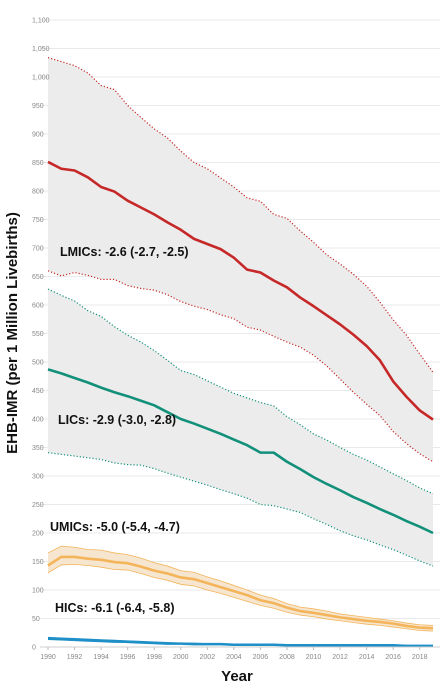 The height and width of the screenshot is (685, 445). Describe the element at coordinates (117, 420) in the screenshot. I see `annotation-lics: LICs: -2.9 (-3.0, -2.8)` at that location.